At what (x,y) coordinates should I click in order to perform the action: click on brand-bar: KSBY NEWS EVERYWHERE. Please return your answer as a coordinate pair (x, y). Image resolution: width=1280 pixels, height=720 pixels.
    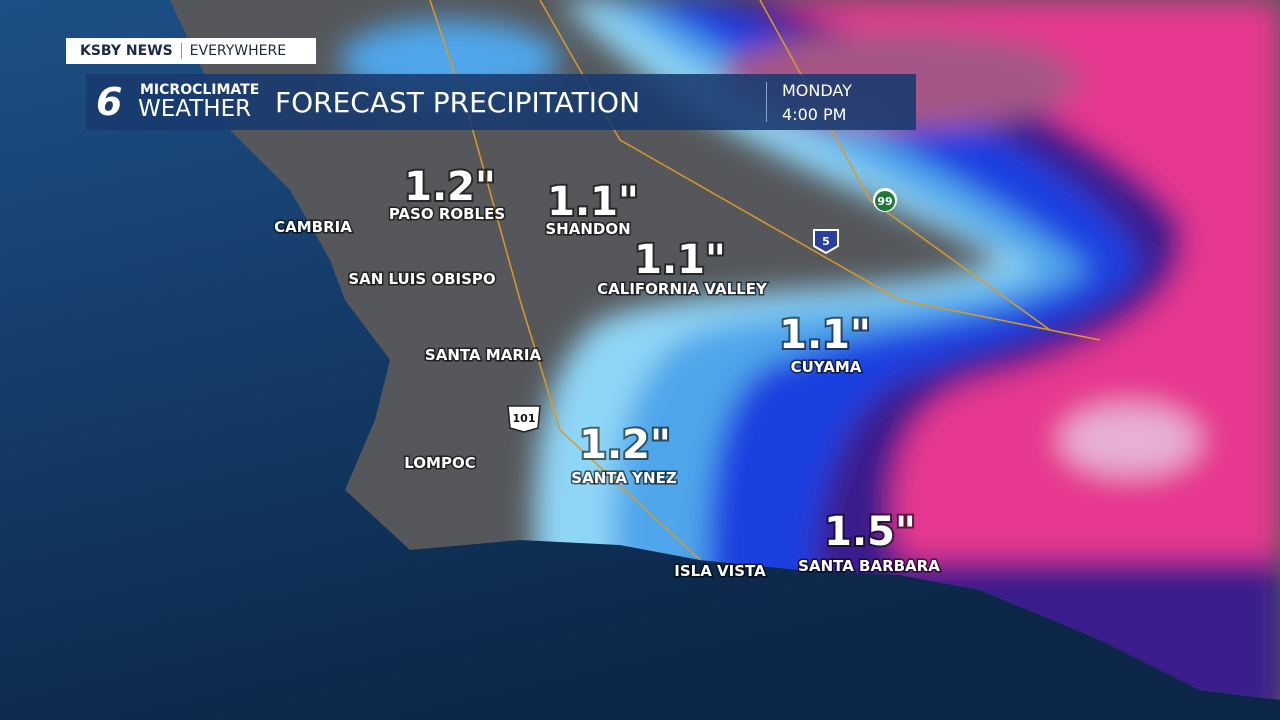
    Looking at the image, I should click on (191, 51).